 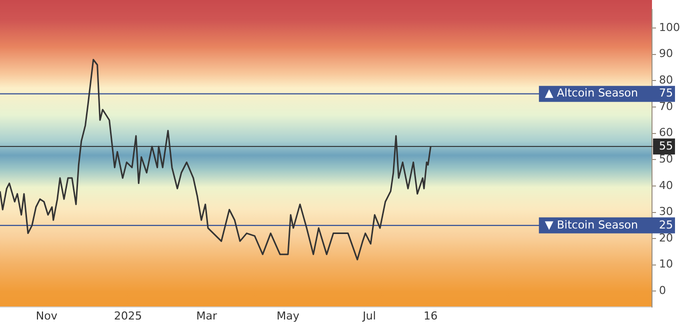 What do you see at coordinates (666, 211) in the screenshot?
I see `y-tick-label: 30` at bounding box center [666, 211].